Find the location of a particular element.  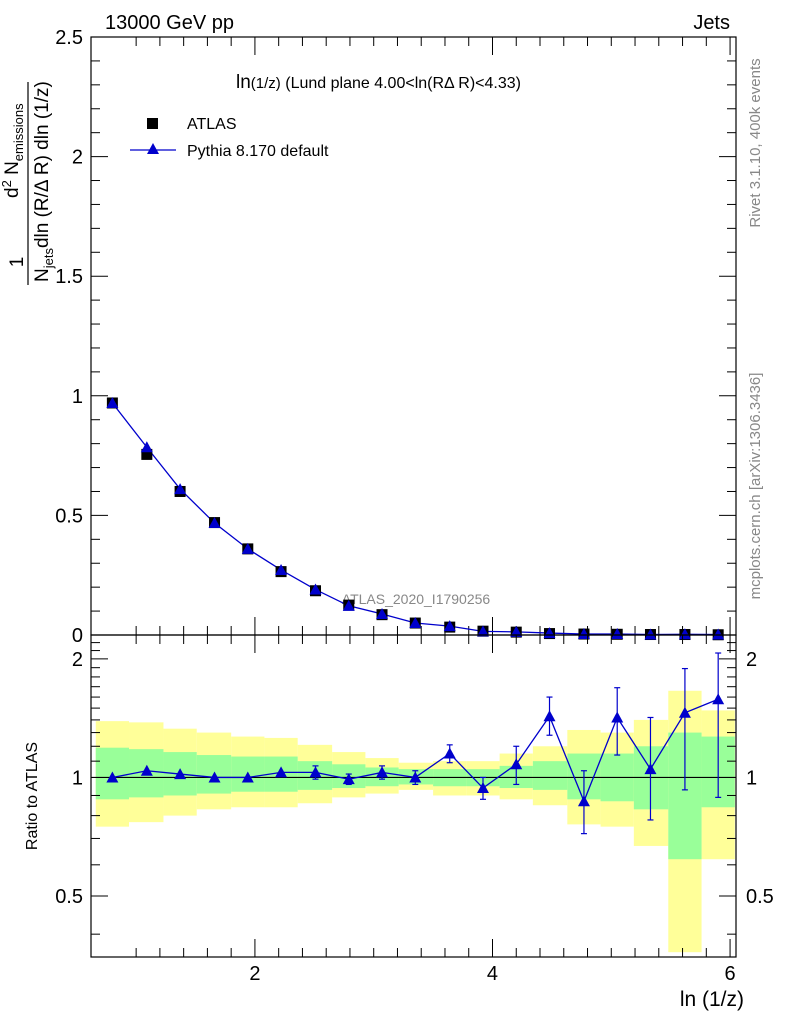

inner-band-bin is located at coordinates (550, 775).